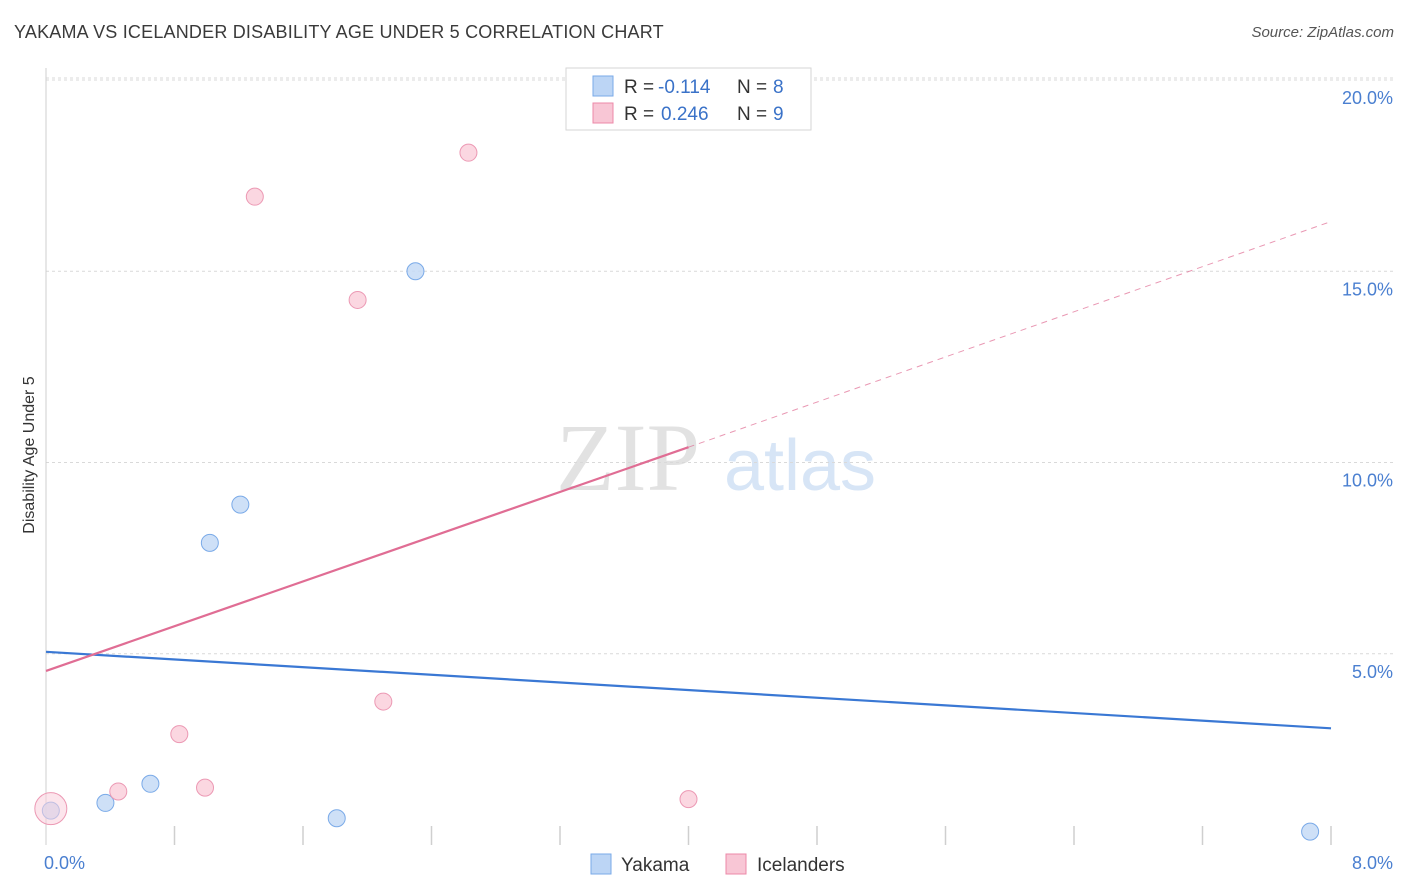 The width and height of the screenshot is (1406, 892). What do you see at coordinates (688, 99) in the screenshot?
I see `legend: R = -0.114 N = 8 R = 0.246 N = 9` at bounding box center [688, 99].